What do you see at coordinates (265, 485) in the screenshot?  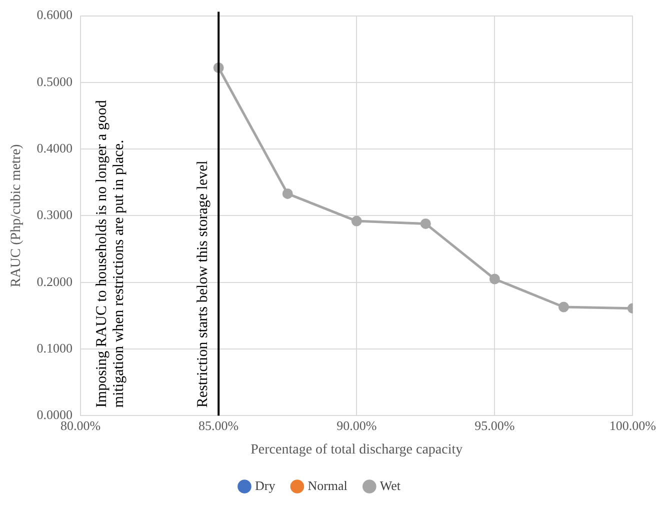 I see `legend-label: Dry` at bounding box center [265, 485].